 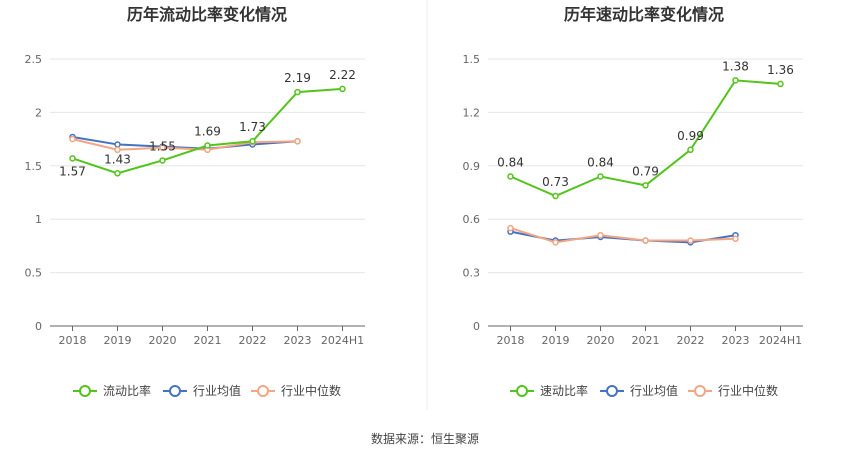 I want to click on data-label: 1.55, so click(x=162, y=146).